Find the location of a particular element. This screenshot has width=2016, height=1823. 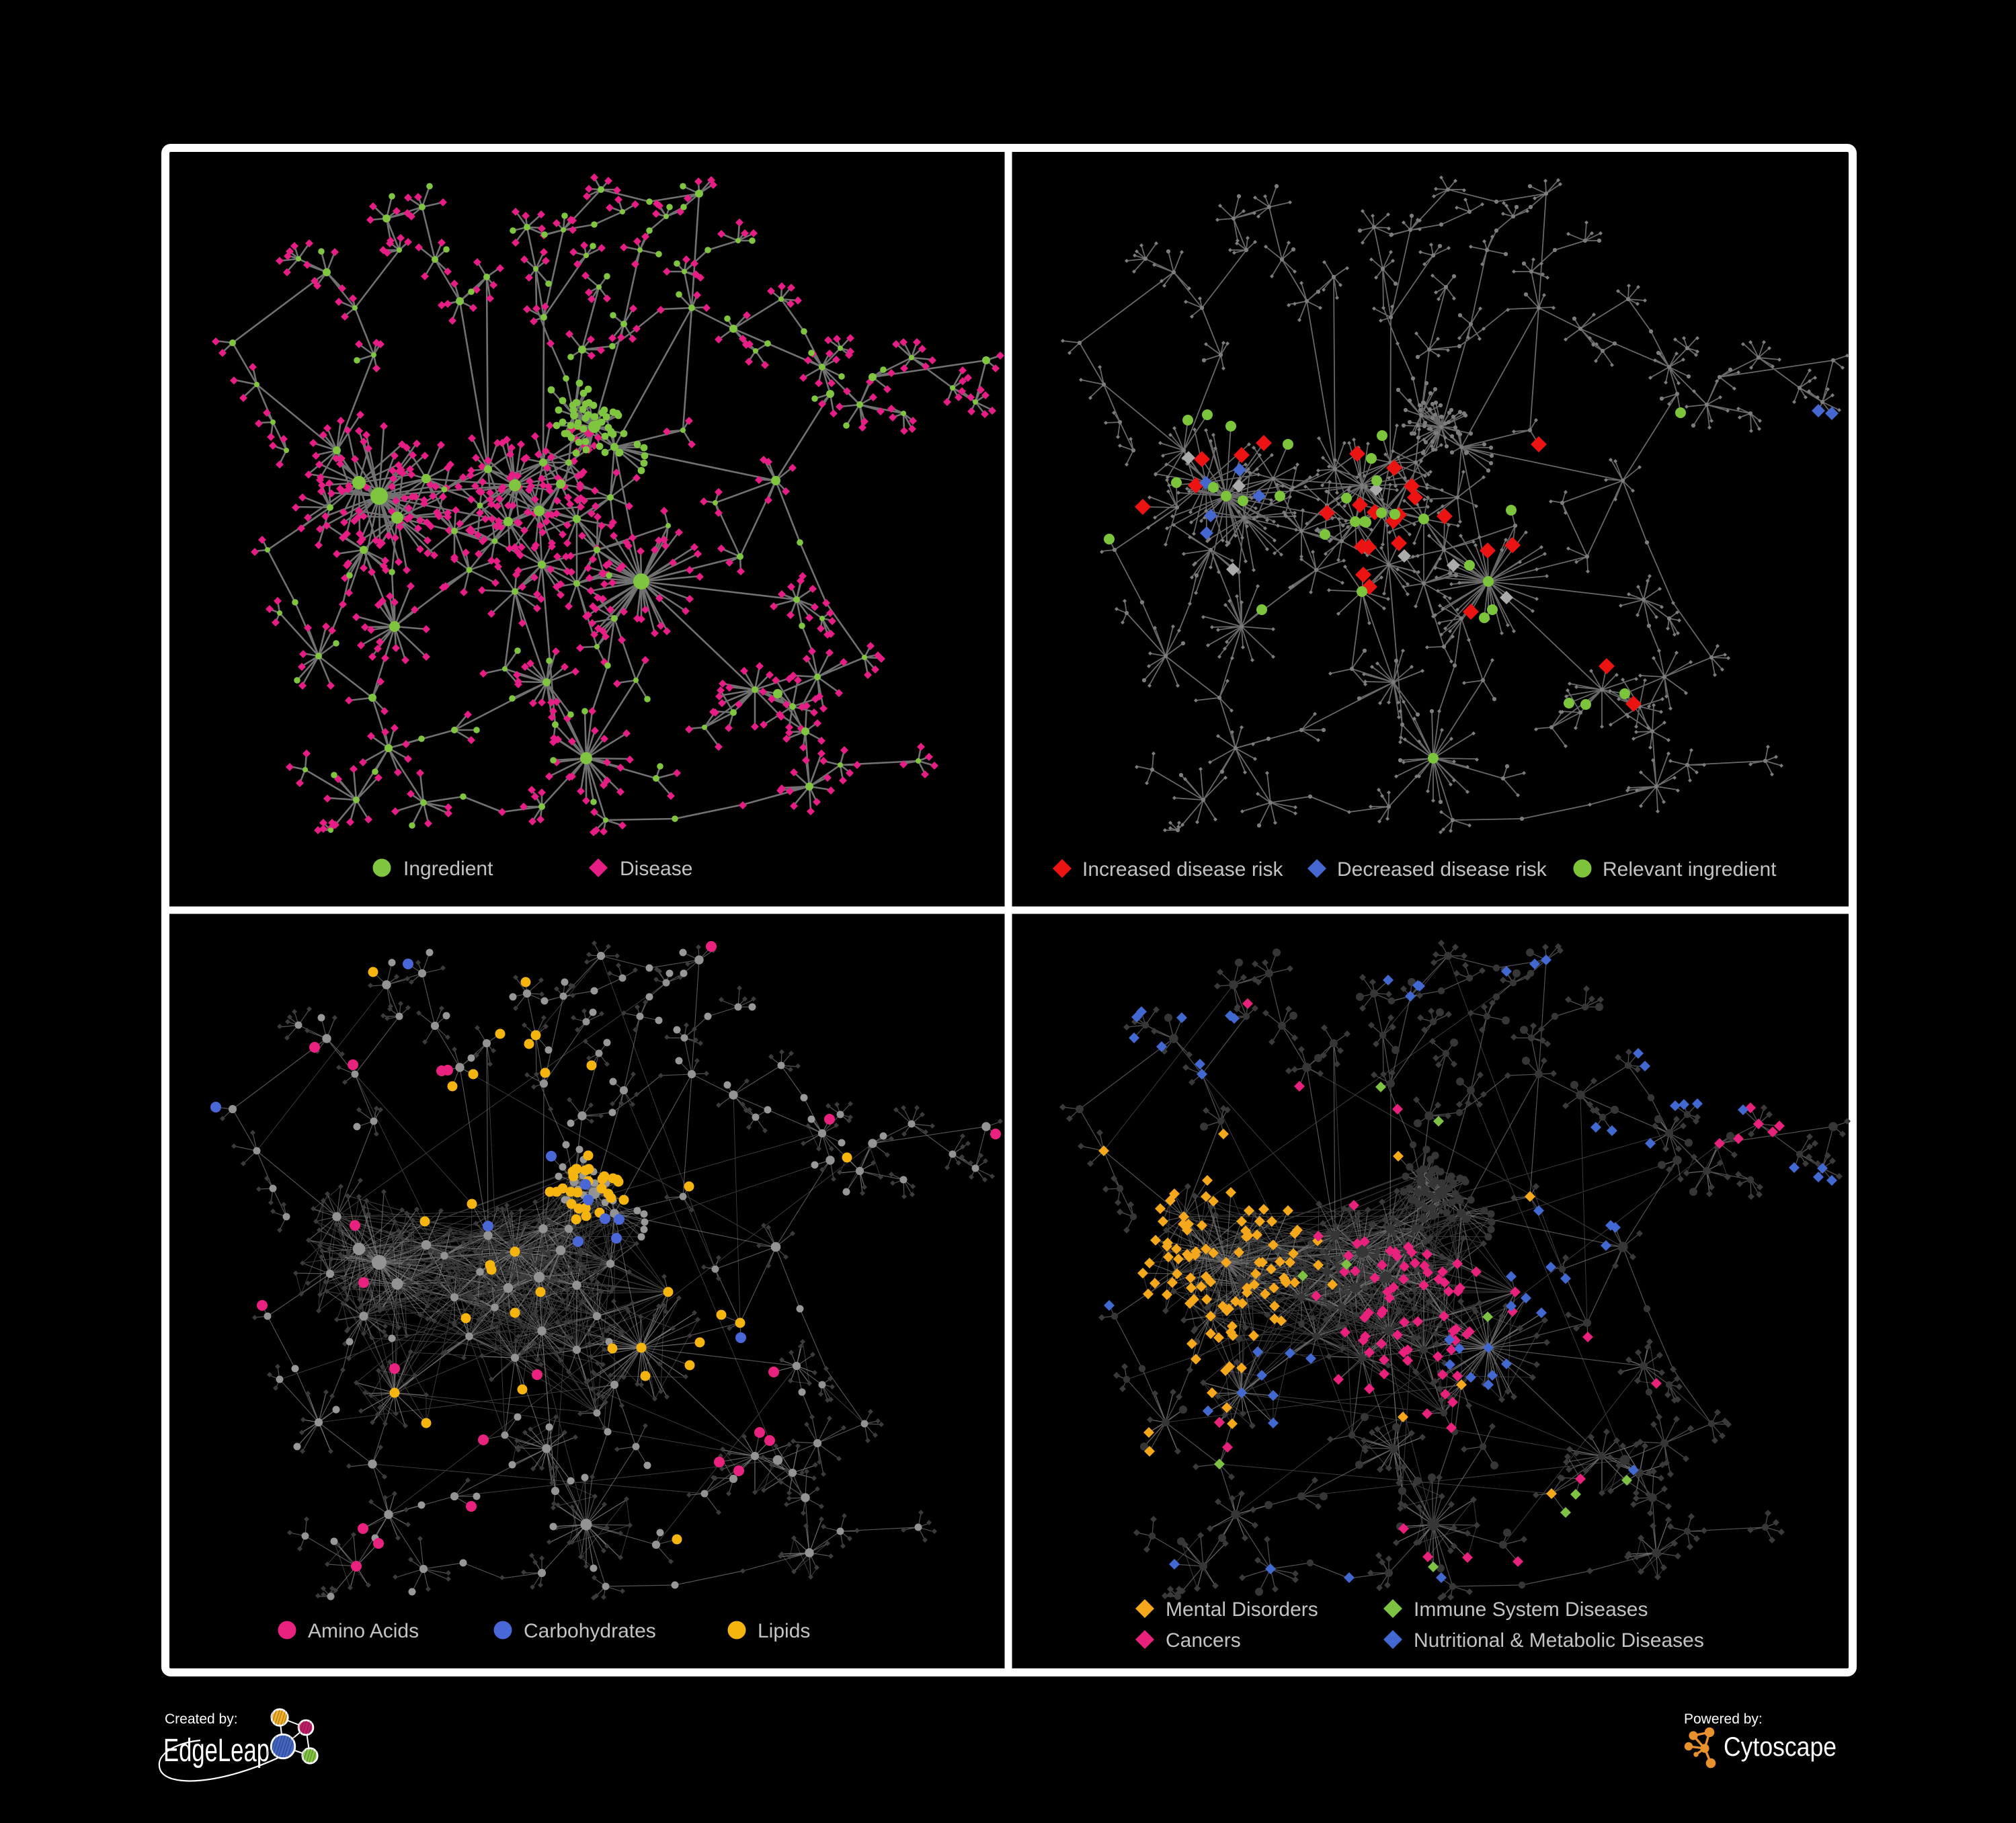

svg-text:Nutritional & Metabolic Diseas: Nutritional & Metabolic Diseases is located at coordinates (1559, 1640).